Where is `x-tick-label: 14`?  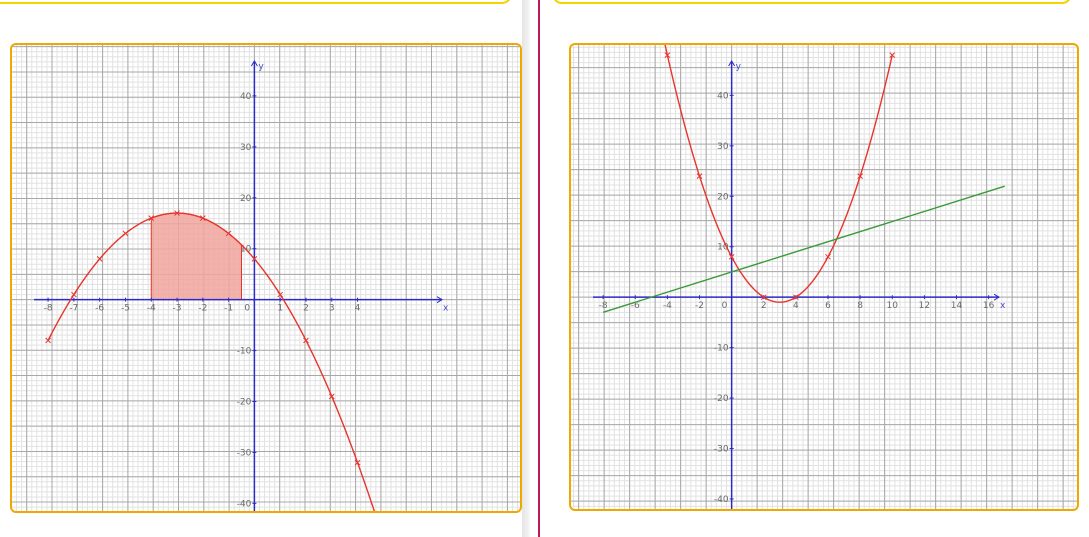 x-tick-label: 14 is located at coordinates (957, 306).